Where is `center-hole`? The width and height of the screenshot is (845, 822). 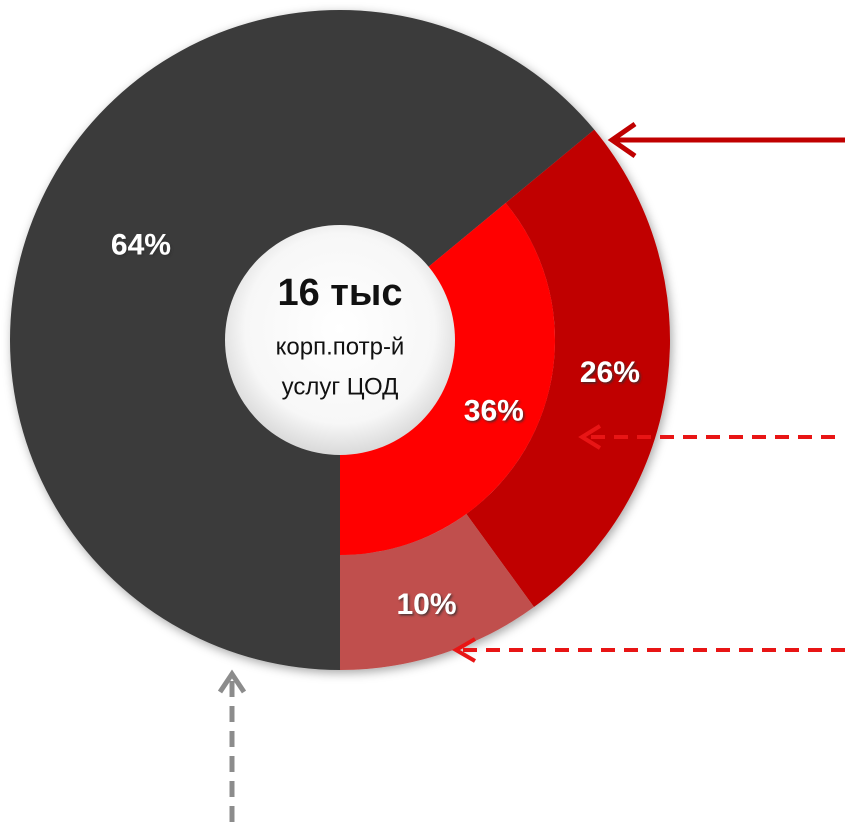 center-hole is located at coordinates (340, 340).